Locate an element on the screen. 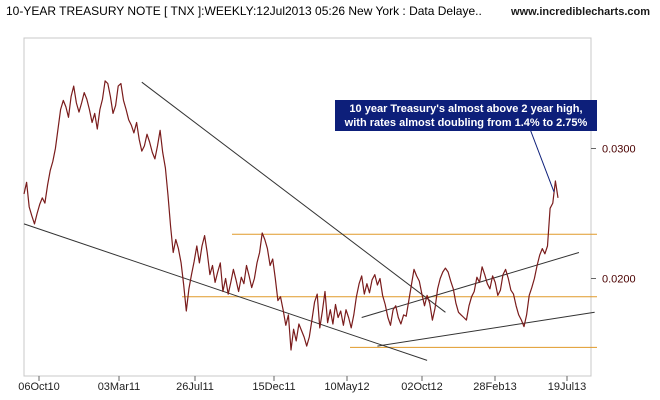 This screenshot has width=660, height=400. x-tick-label-6: 02Oct12 is located at coordinates (422, 387).